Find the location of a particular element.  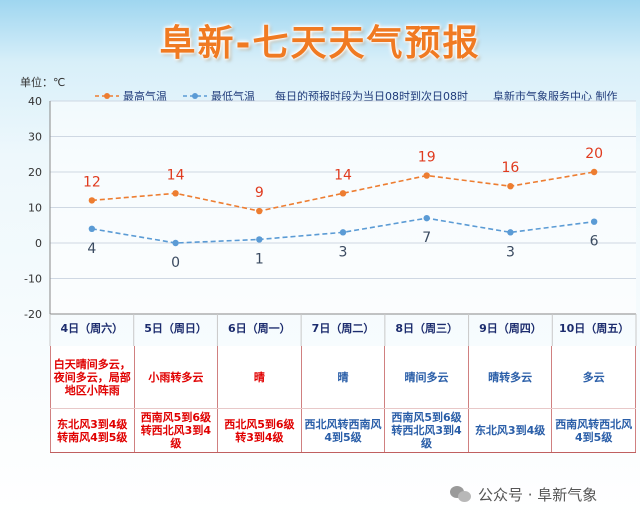

low-temp-label: 1 is located at coordinates (259, 259).